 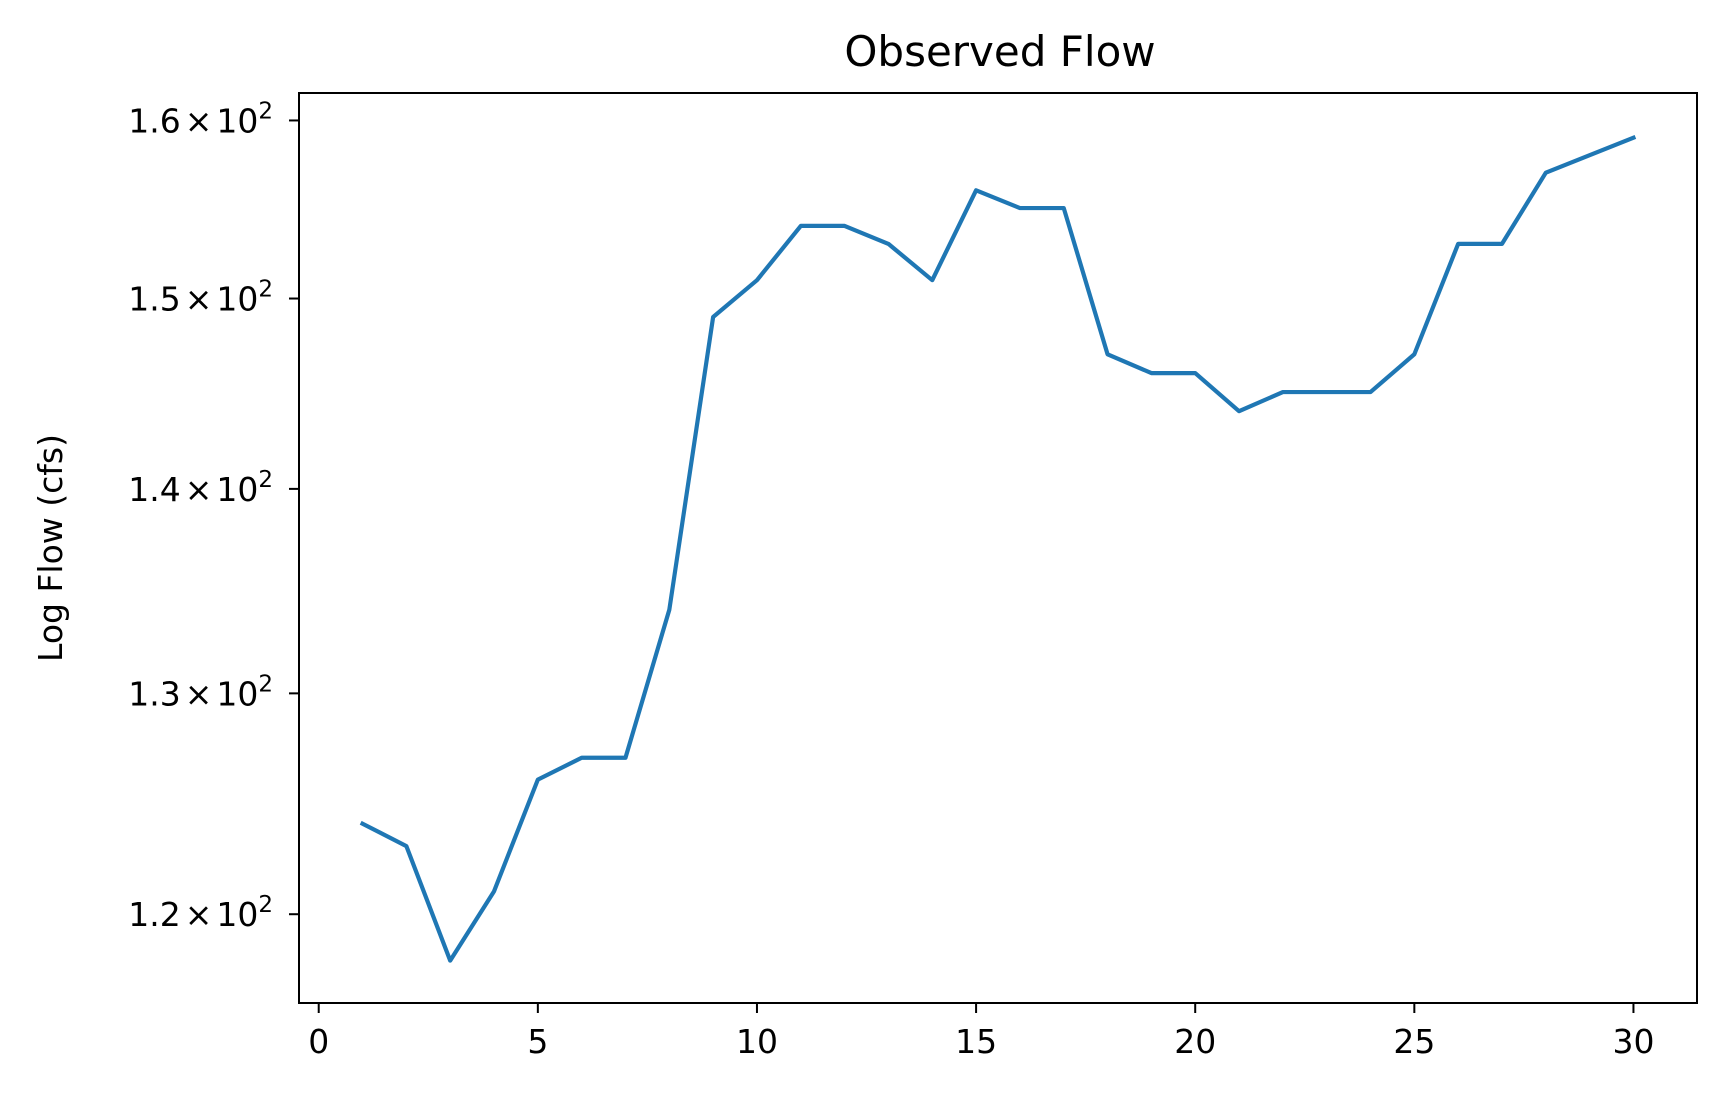 I want to click on y-tick-mantissa: 1.6, so click(x=154, y=120).